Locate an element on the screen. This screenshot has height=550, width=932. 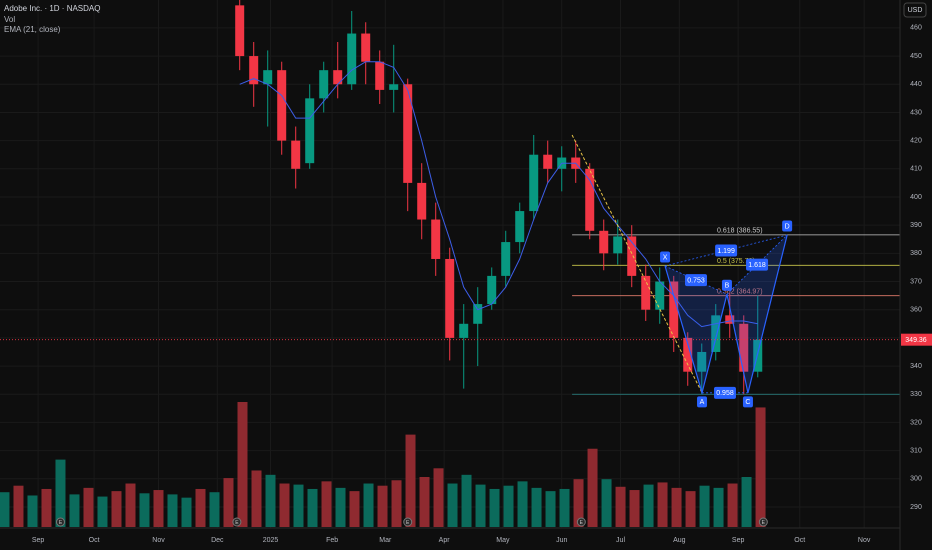
y-tick-label: 330 is located at coordinates (916, 394).